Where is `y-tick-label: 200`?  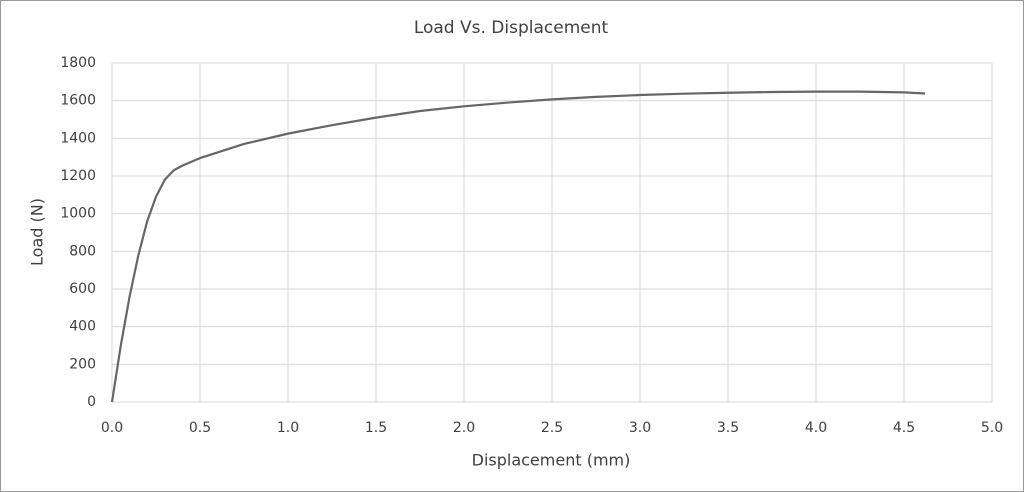 y-tick-label: 200 is located at coordinates (82, 364).